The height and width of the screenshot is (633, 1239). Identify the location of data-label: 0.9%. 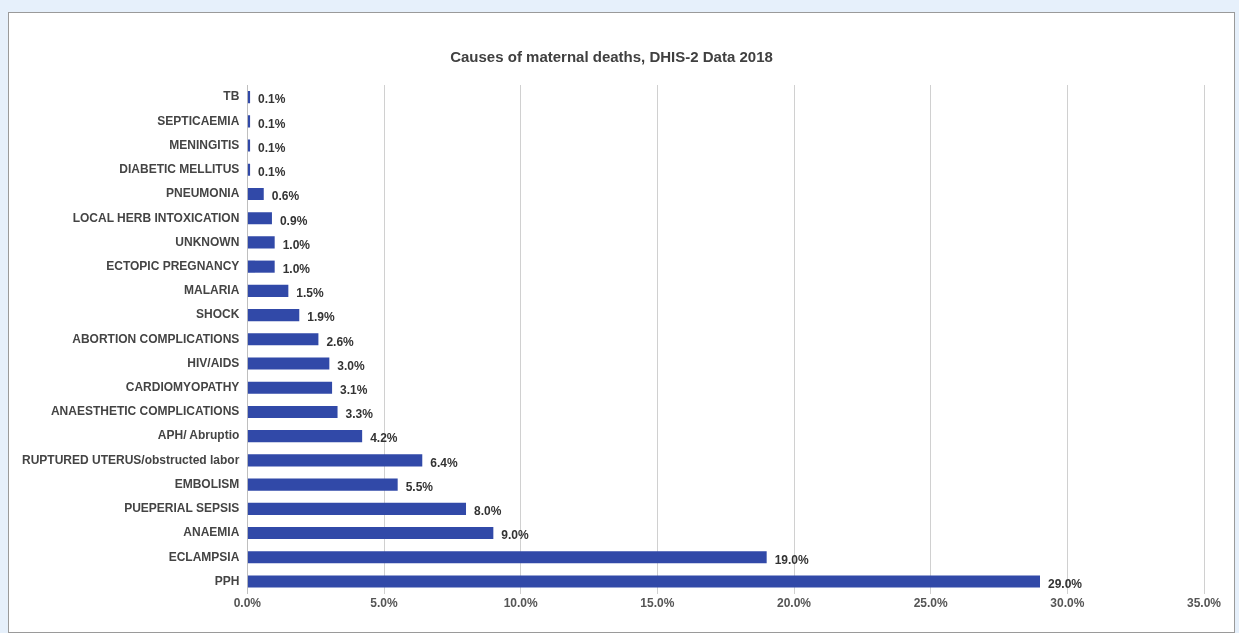
(293, 220).